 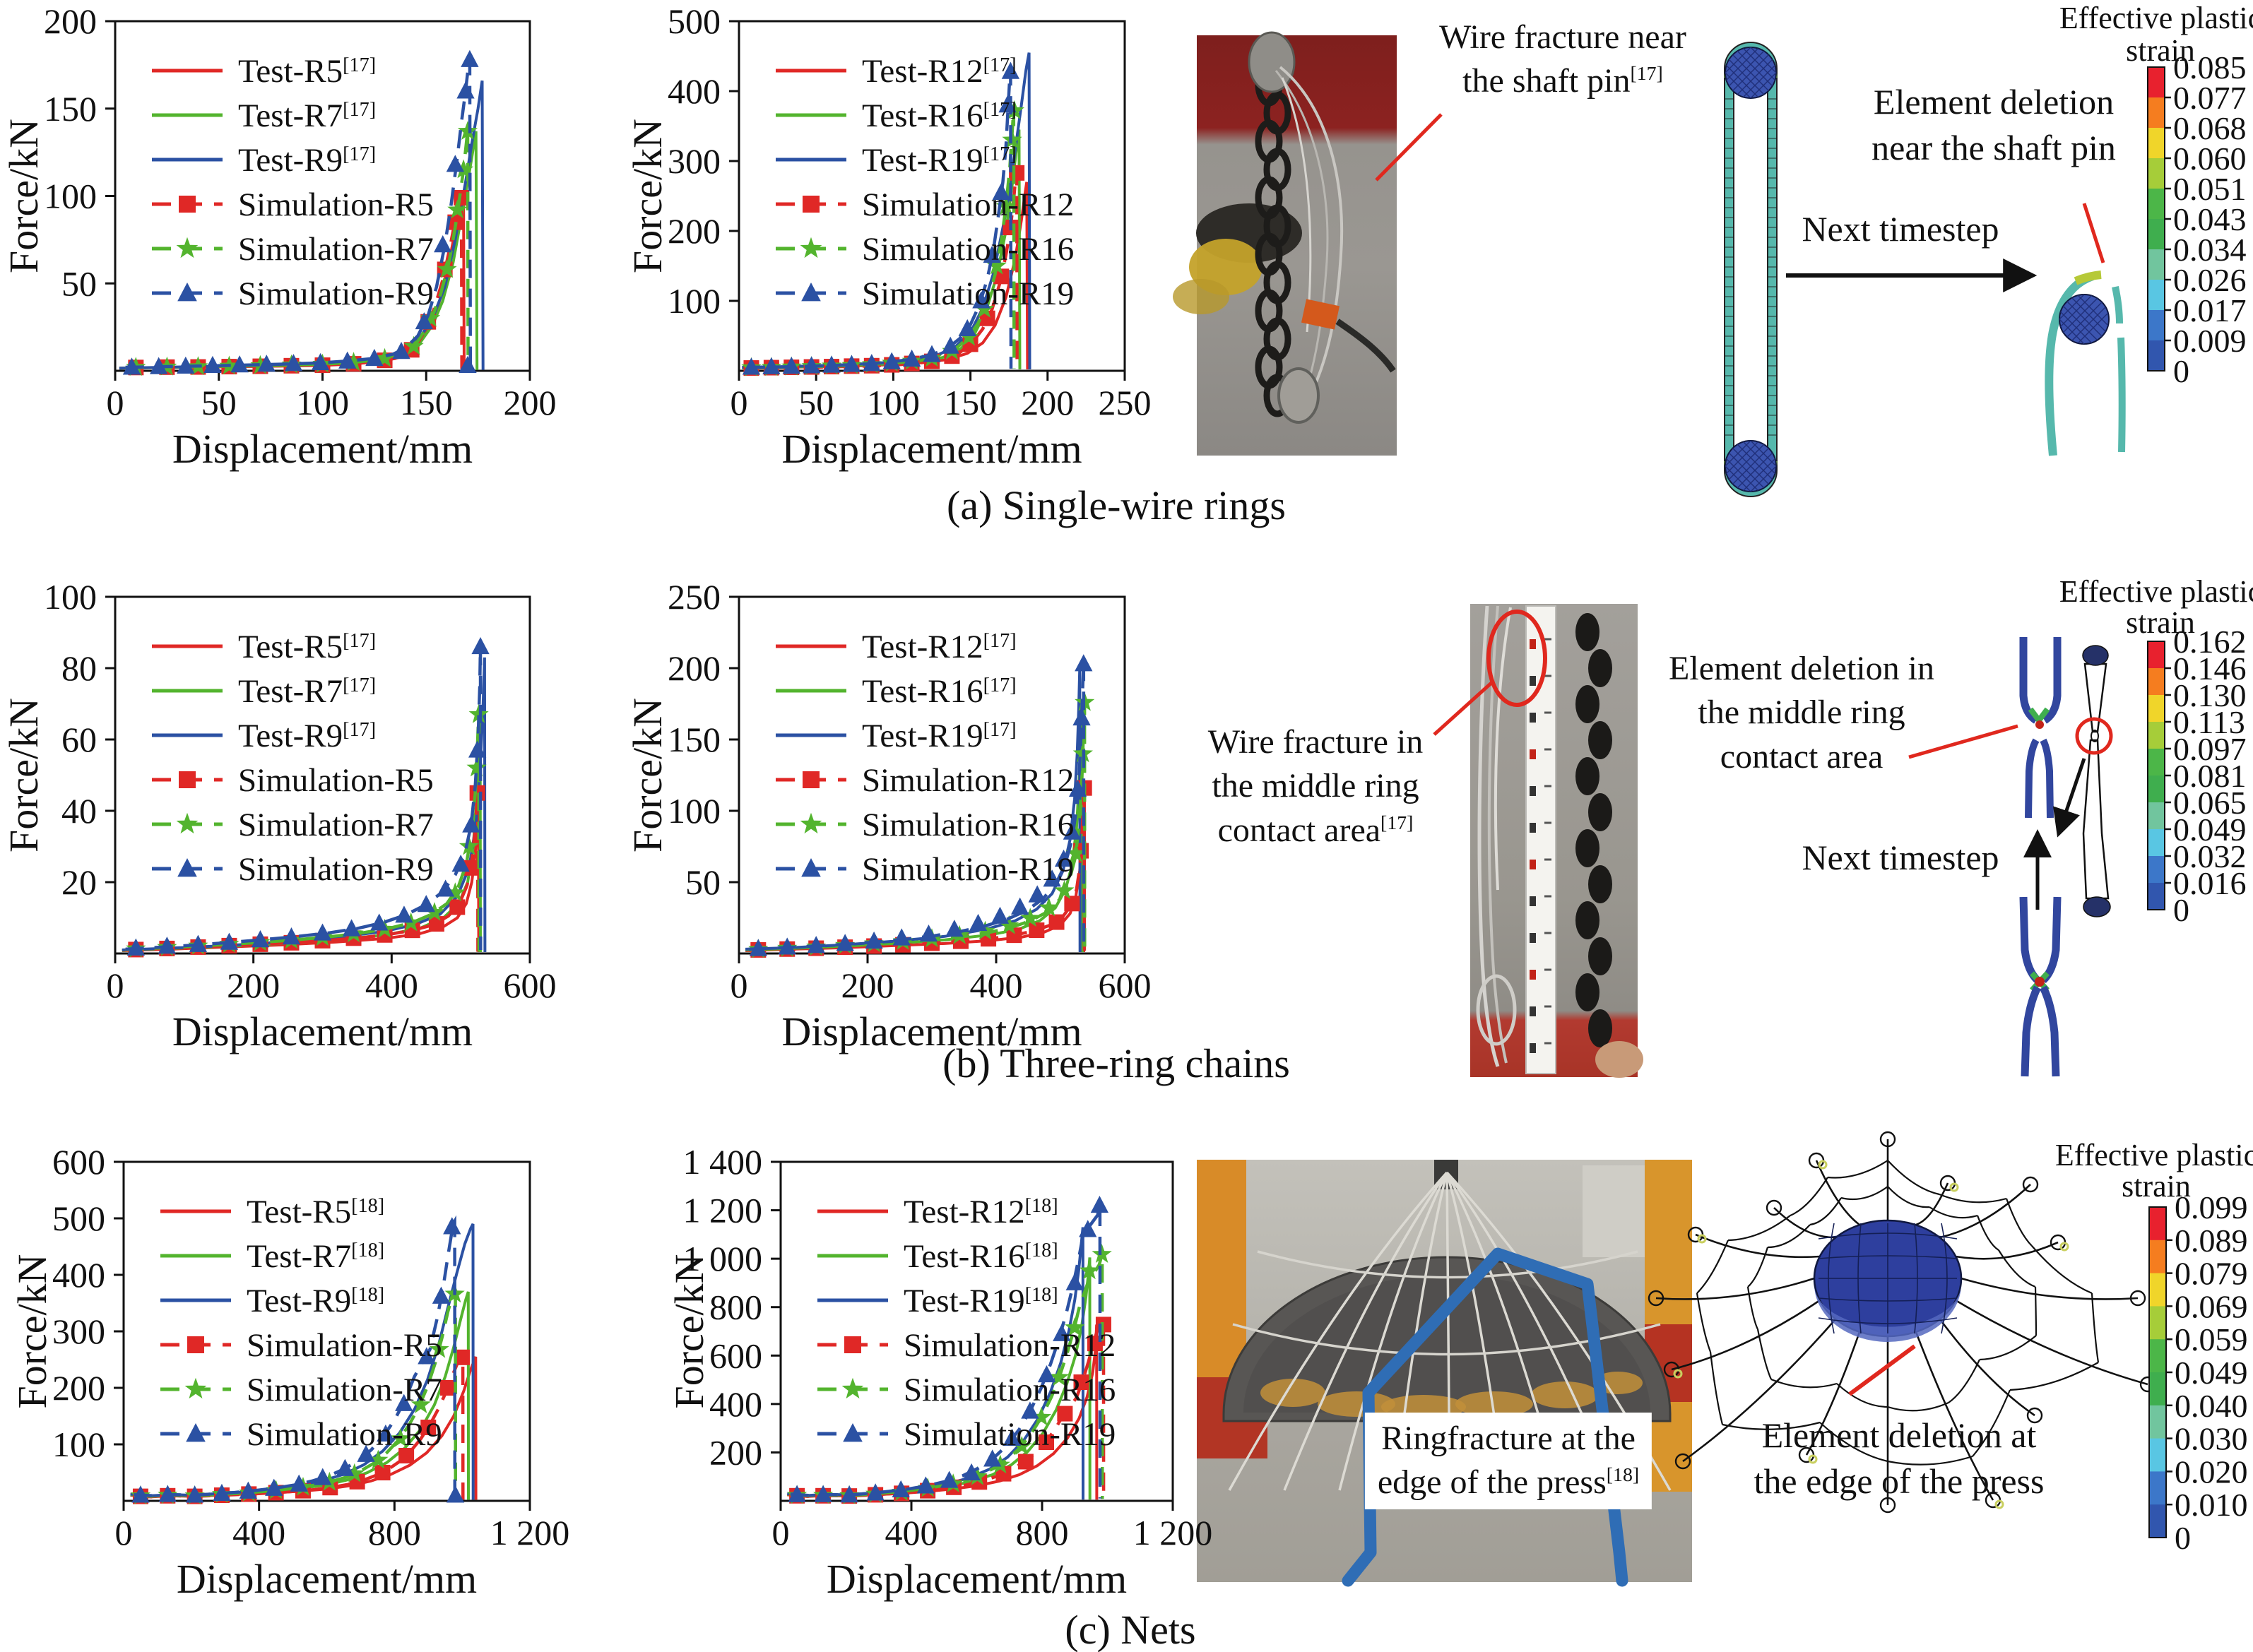 What do you see at coordinates (2211, 1373) in the screenshot?
I see `colorbar-label: 0.049` at bounding box center [2211, 1373].